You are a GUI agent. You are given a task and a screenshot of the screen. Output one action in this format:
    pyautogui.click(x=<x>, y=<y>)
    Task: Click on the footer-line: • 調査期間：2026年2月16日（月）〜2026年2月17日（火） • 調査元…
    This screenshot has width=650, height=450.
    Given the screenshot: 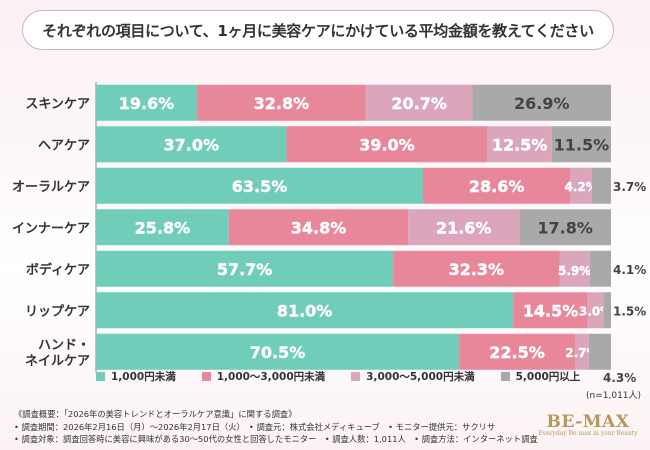 What is the action you would take?
    pyautogui.click(x=255, y=426)
    